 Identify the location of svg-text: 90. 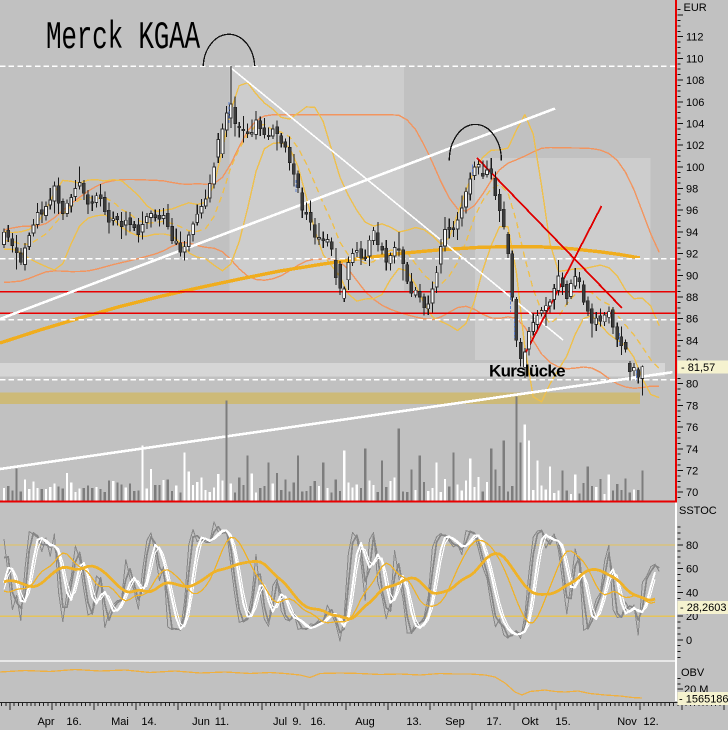
(692, 276).